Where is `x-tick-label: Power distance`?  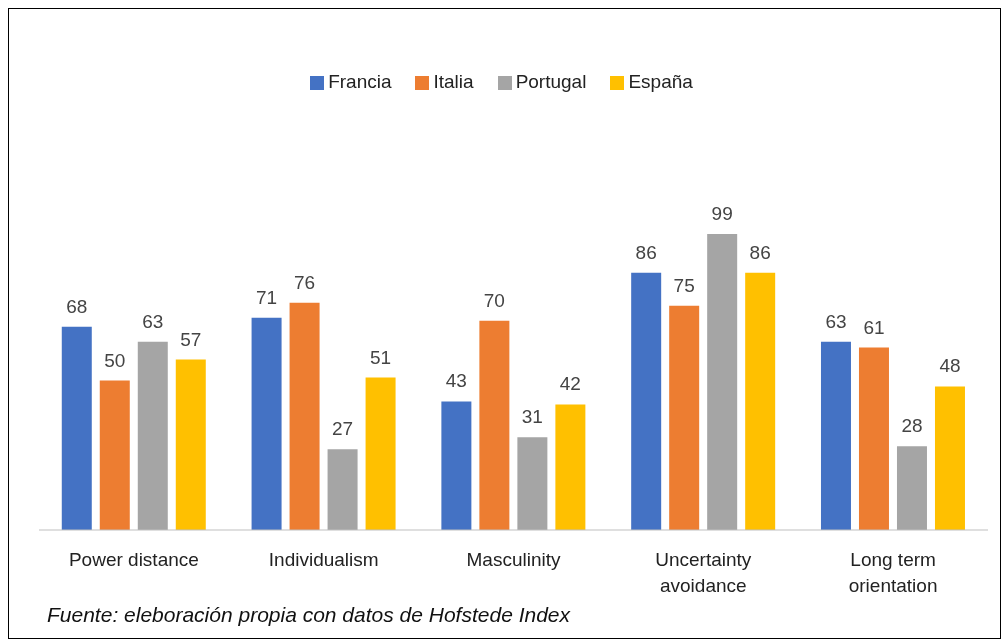 x-tick-label: Power distance is located at coordinates (133, 559).